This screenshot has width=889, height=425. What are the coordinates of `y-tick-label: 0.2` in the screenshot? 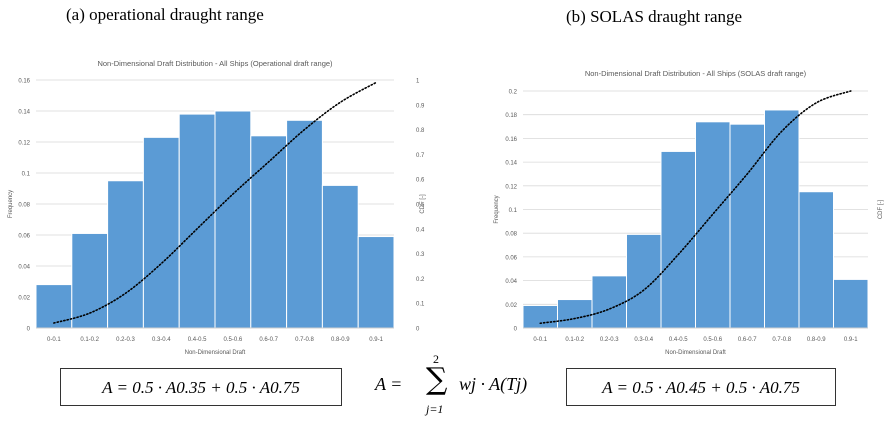 It's located at (513, 93).